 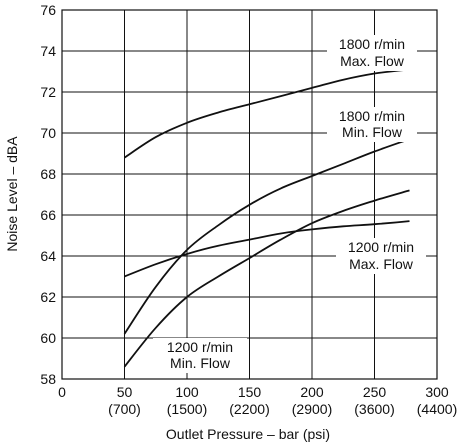 I want to click on y-tick-label: 76, so click(x=48, y=10).